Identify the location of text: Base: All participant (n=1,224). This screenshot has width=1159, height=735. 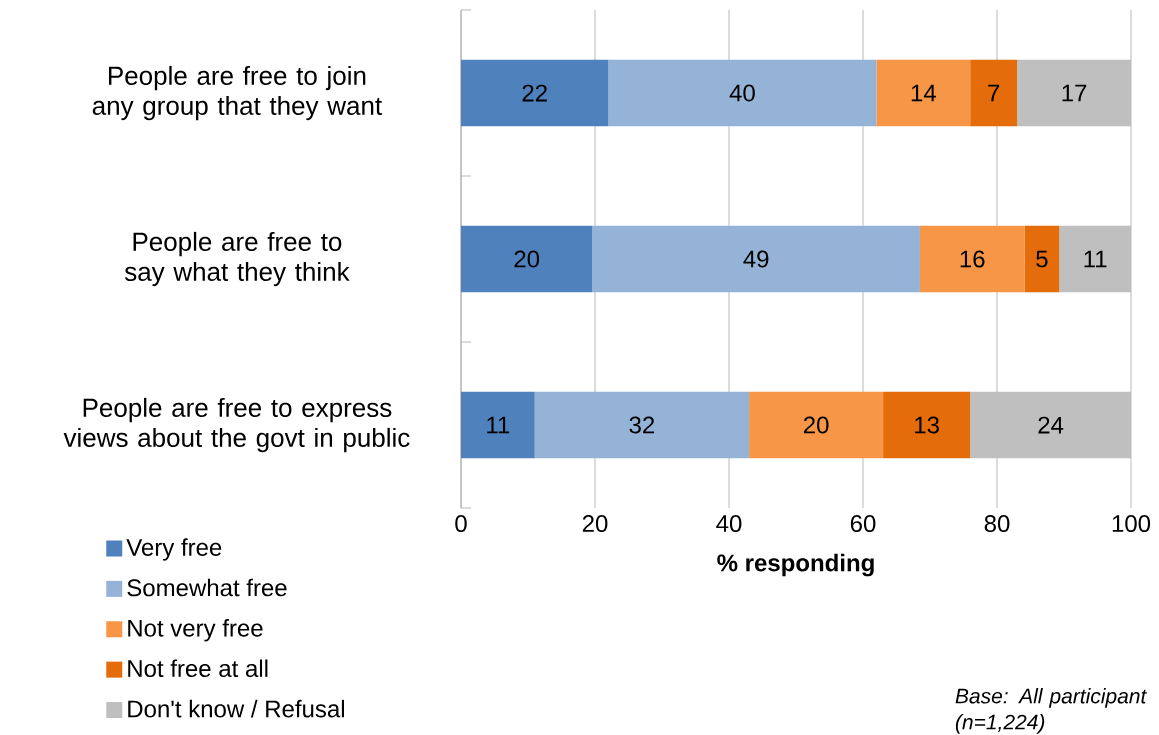
(1051, 711).